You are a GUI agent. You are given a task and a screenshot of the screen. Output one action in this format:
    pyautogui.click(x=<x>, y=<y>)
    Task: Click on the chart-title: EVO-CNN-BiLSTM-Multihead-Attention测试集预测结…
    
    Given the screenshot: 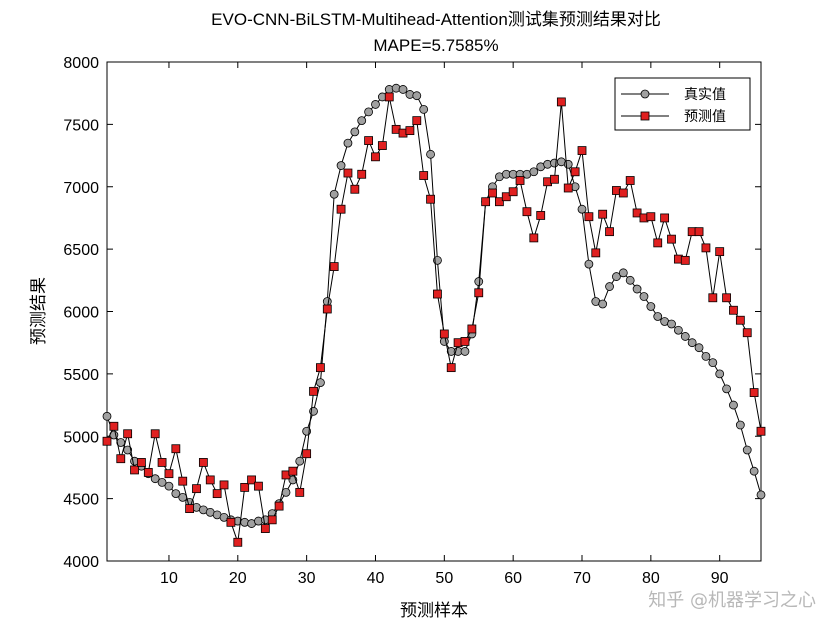 What is the action you would take?
    pyautogui.click(x=436, y=19)
    